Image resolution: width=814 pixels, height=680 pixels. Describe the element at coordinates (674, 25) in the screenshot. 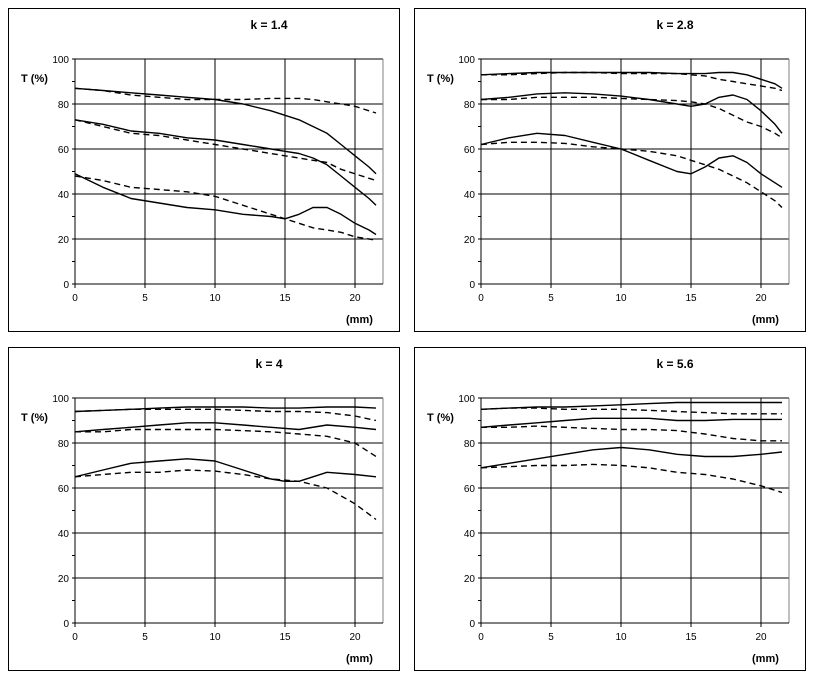

I see `chart-title: k = 2.8` at that location.